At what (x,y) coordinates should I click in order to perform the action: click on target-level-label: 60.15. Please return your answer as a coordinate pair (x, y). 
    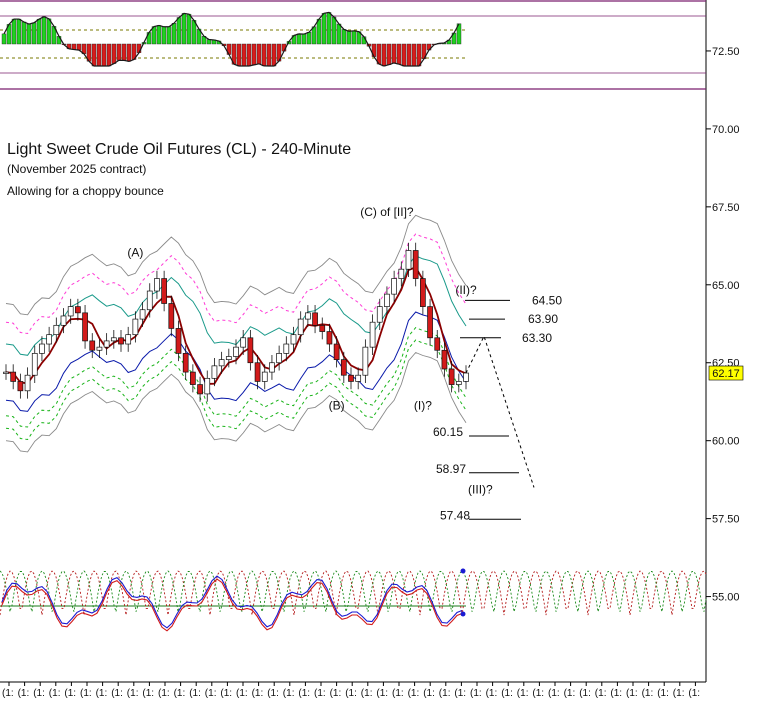
    Looking at the image, I should click on (448, 432).